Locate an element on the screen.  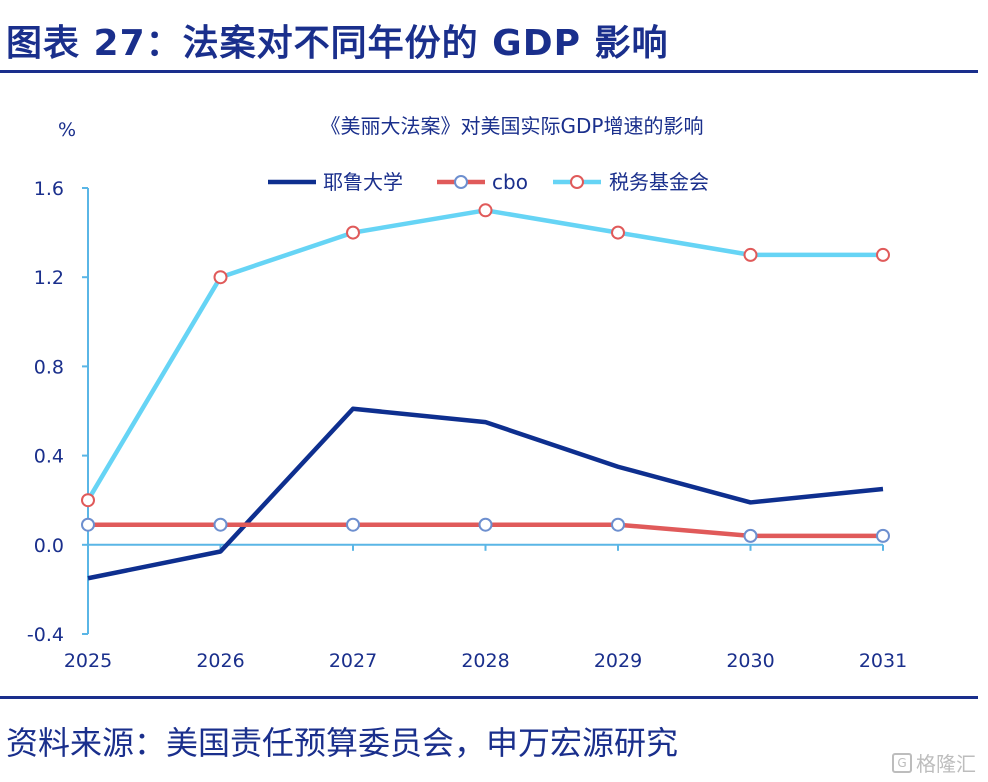
y-axis-unit-label: % is located at coordinates (67, 130).